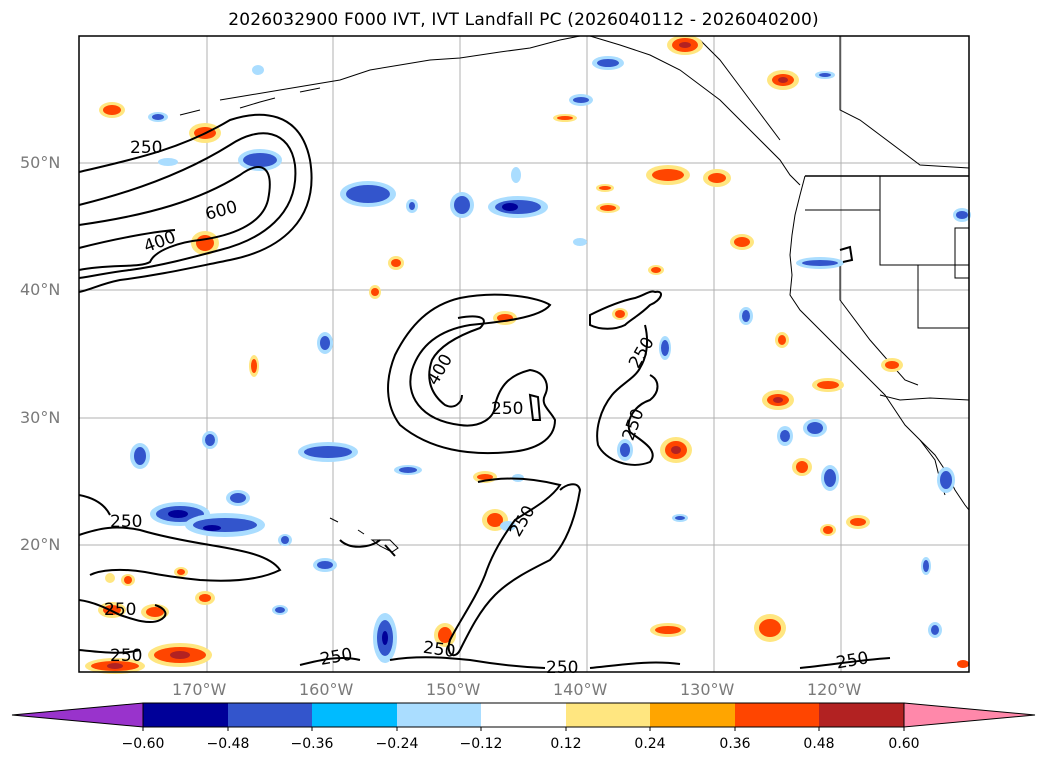 This screenshot has width=1047, height=765. Describe the element at coordinates (40, 289) in the screenshot. I see `lat-label-40n: 40°N` at that location.